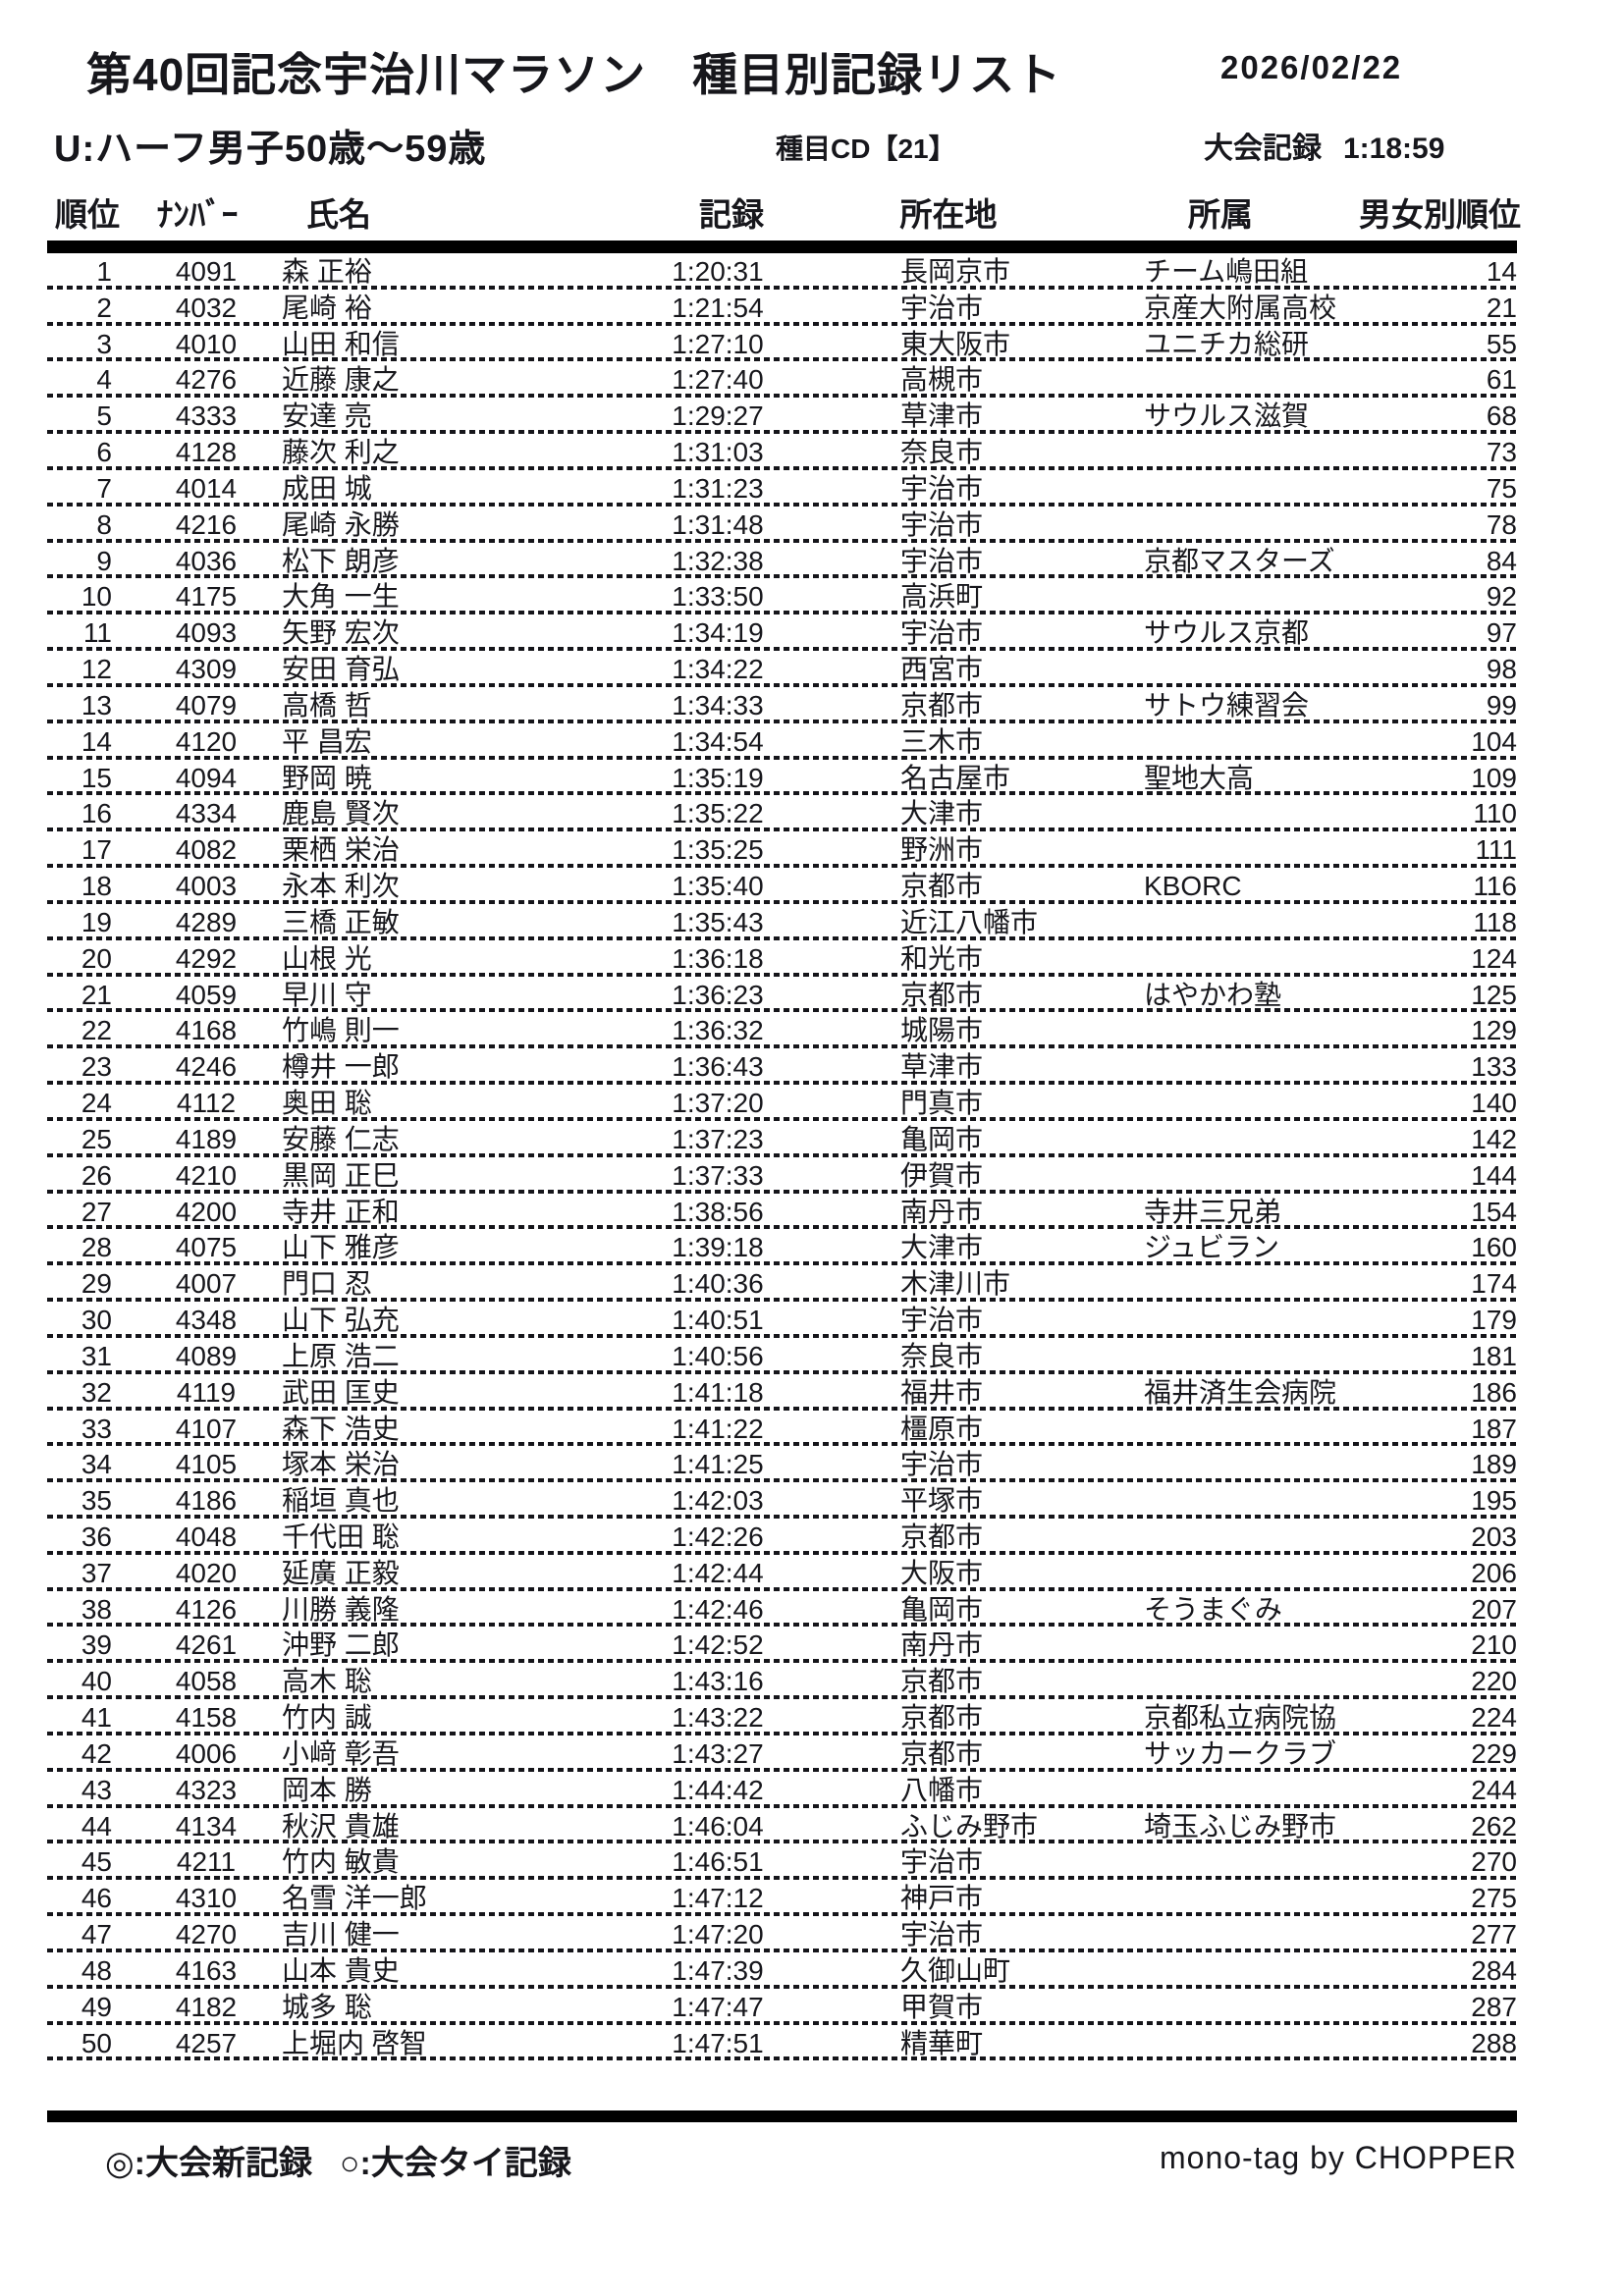  I want to click on location-cell: 西宮市, so click(942, 669).